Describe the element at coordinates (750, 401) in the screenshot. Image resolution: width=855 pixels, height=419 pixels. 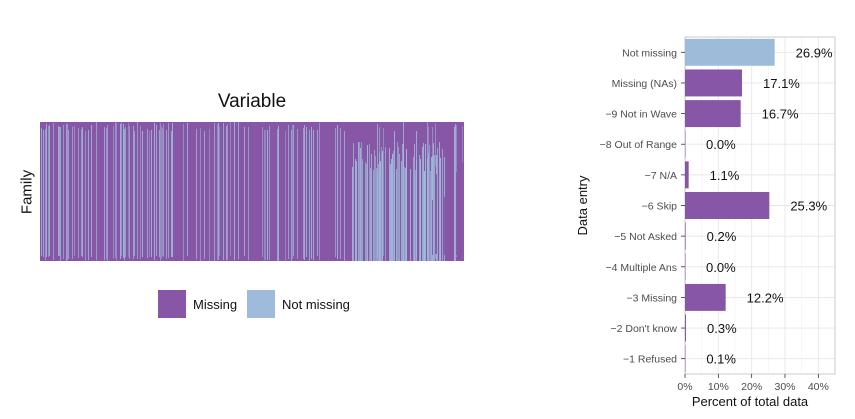
I see `x-axis-title: Percent of total data` at that location.